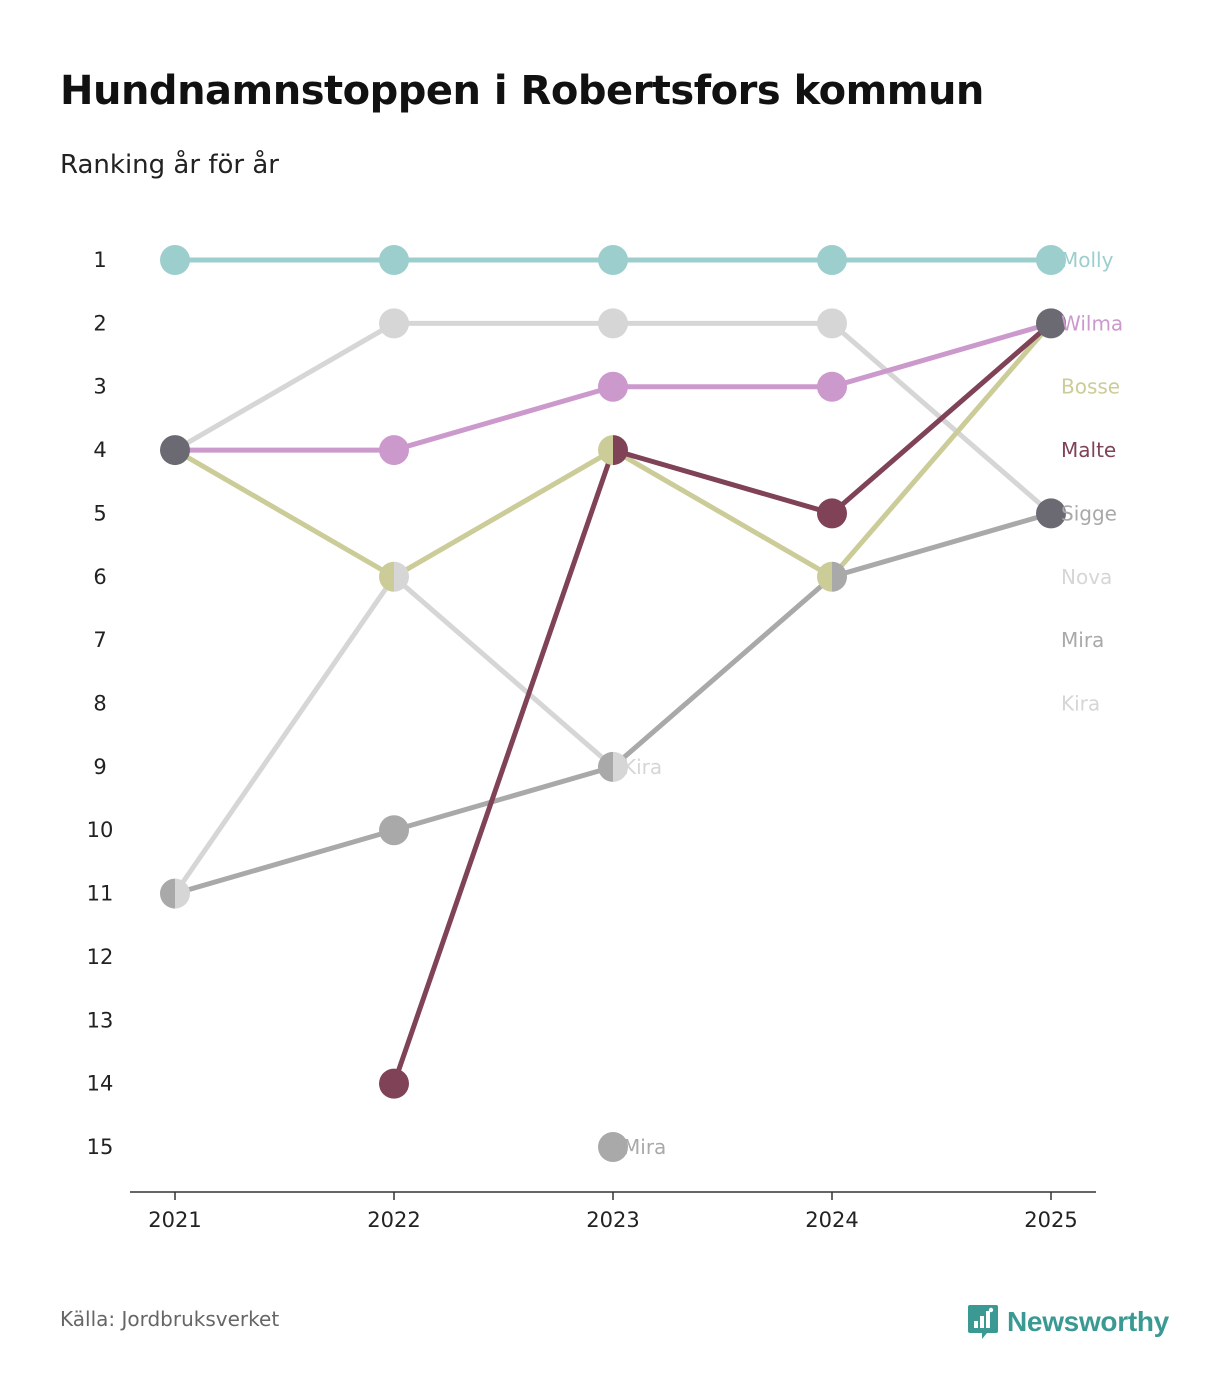 This screenshot has height=1400, width=1217. Describe the element at coordinates (100, 1084) in the screenshot. I see `y-tick-label: 14` at that location.